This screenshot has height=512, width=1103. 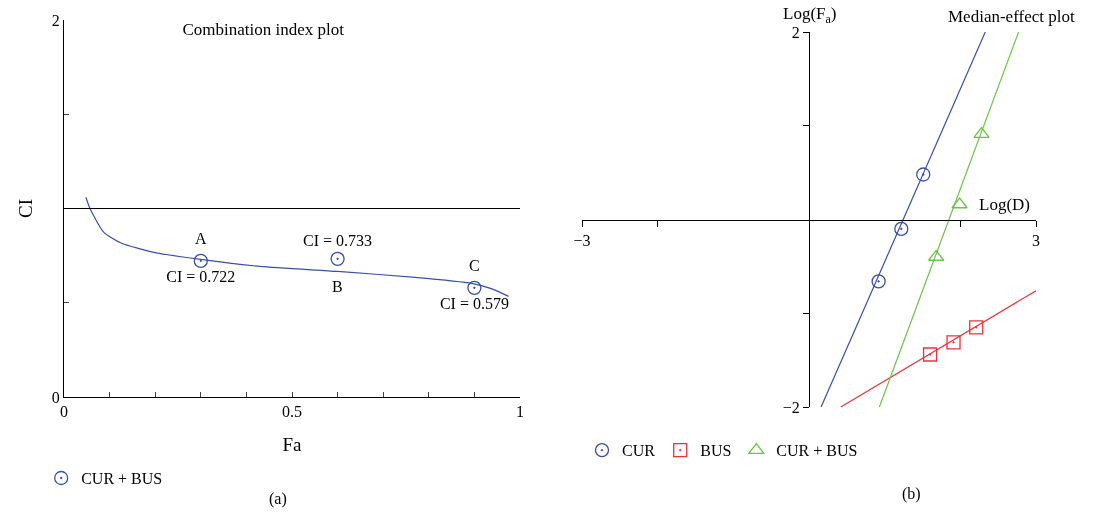 I want to click on annotation: B, so click(x=337, y=286).